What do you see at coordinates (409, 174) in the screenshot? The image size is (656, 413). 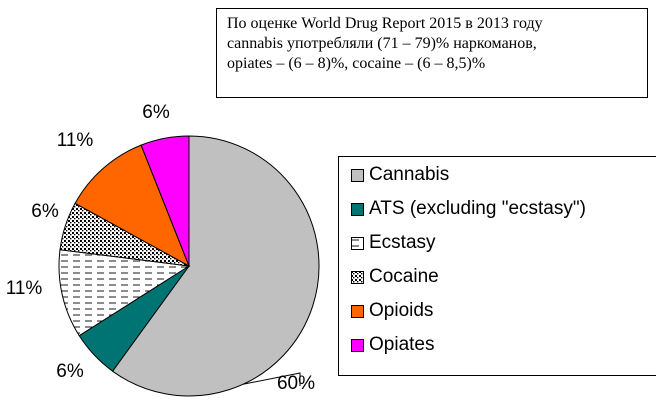 I see `legend-label: Cannabis` at bounding box center [409, 174].